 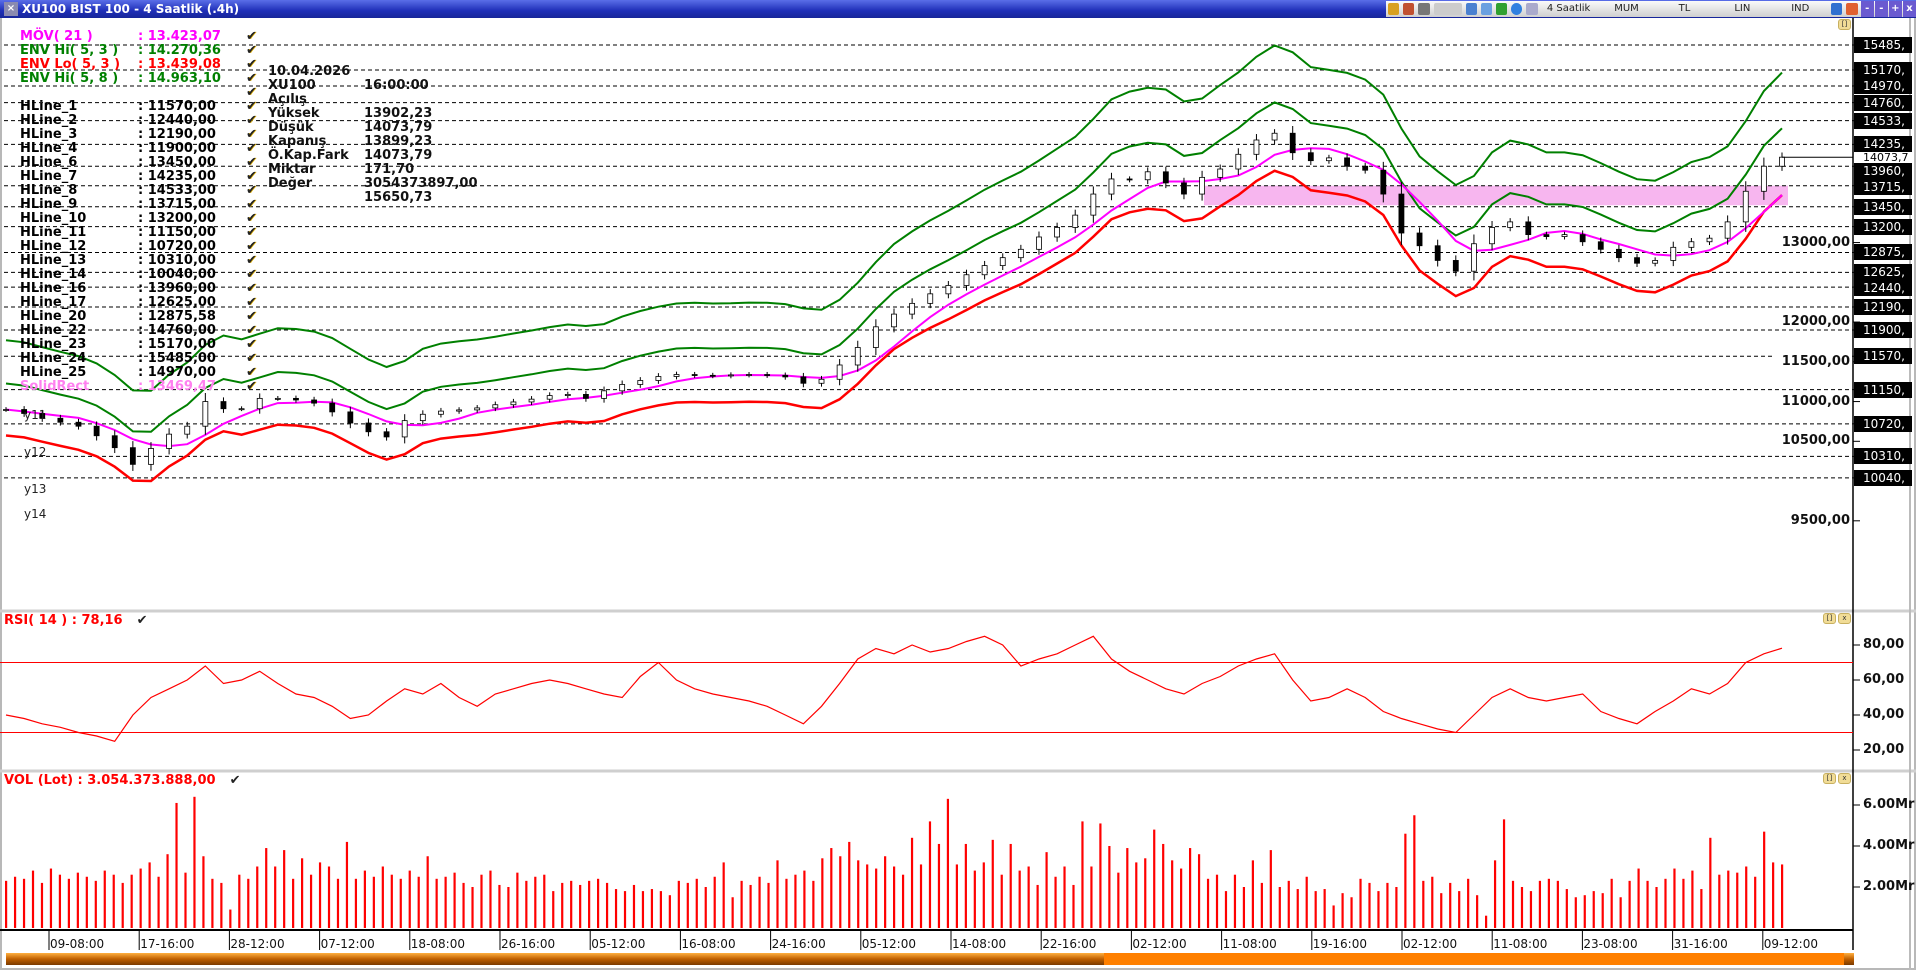 I want to click on rsi-close-button: x, so click(x=1844, y=618).